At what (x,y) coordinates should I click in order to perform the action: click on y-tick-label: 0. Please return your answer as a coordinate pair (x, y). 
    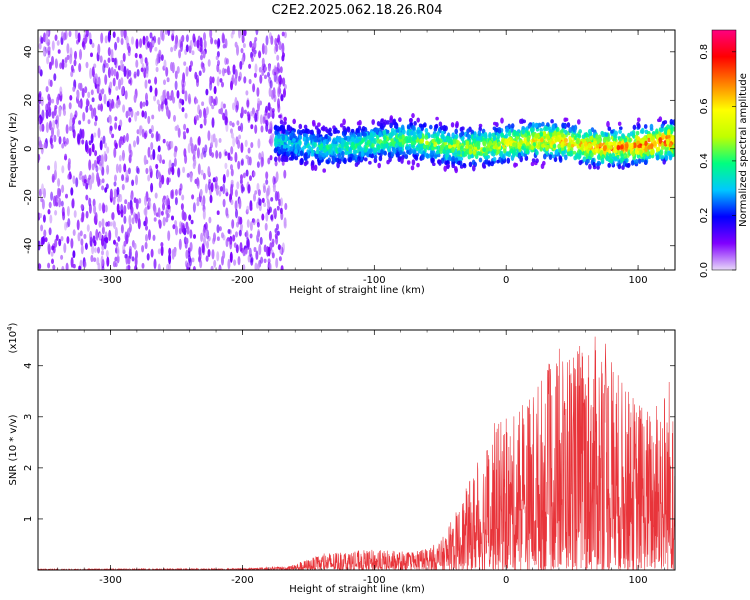
    Looking at the image, I should click on (28, 149).